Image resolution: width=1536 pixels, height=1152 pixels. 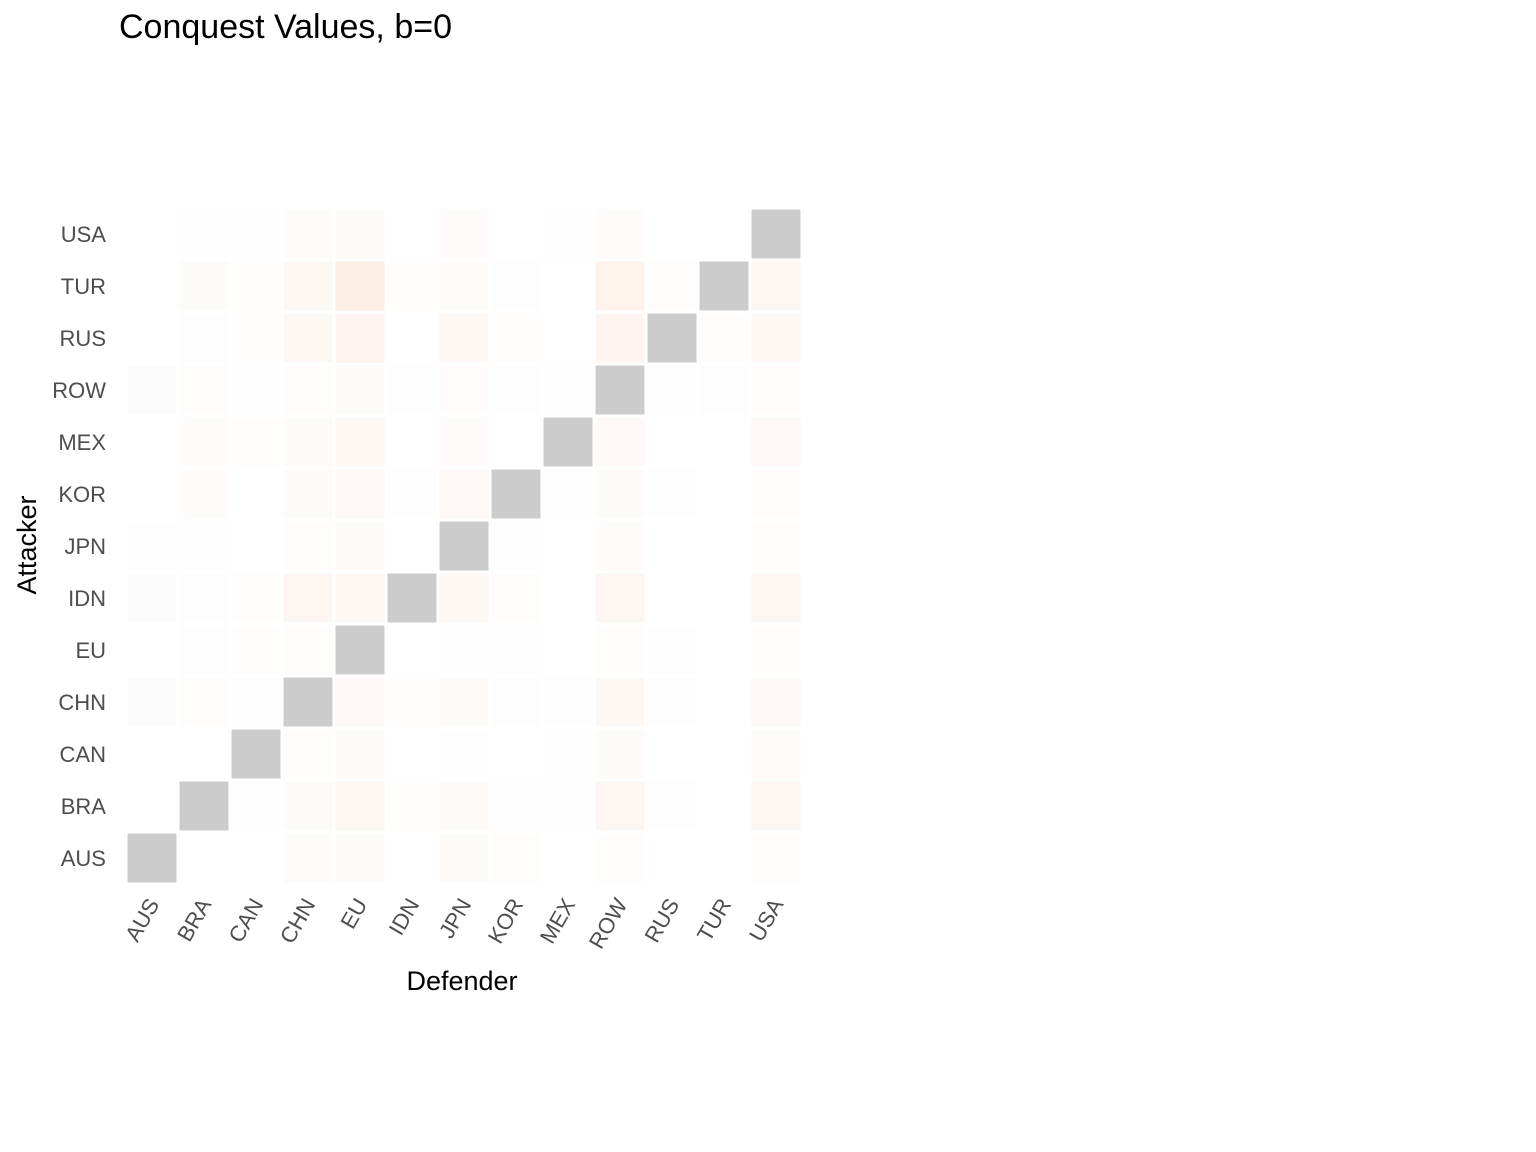 I want to click on heatmap-cell-mex-idn, so click(x=412, y=442).